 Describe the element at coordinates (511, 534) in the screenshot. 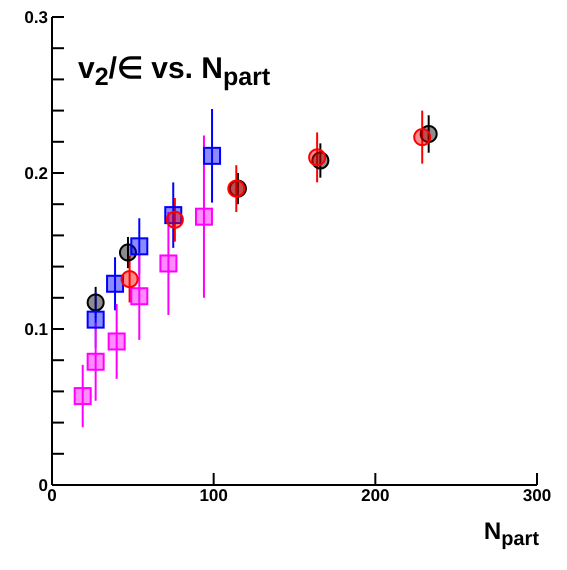

I see `x-axis-title: N$_{part}$` at that location.